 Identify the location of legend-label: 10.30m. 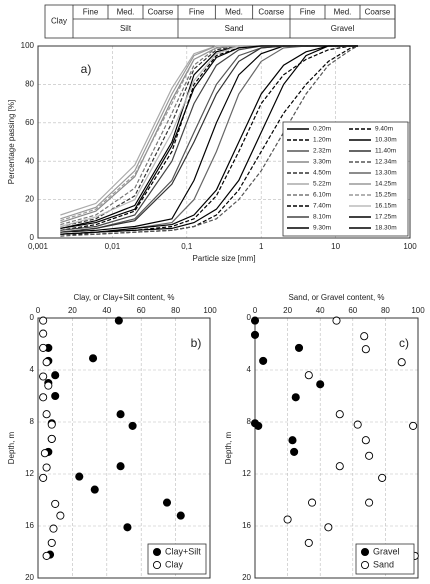
(386, 140).